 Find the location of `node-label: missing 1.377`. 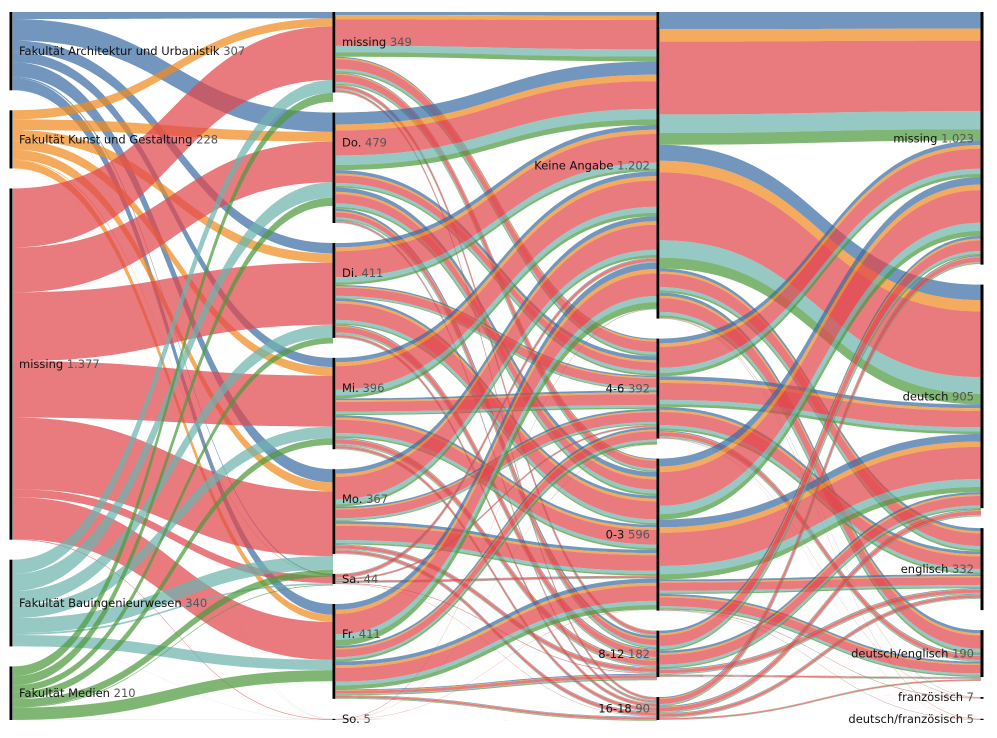

node-label: missing 1.377 is located at coordinates (59, 364).